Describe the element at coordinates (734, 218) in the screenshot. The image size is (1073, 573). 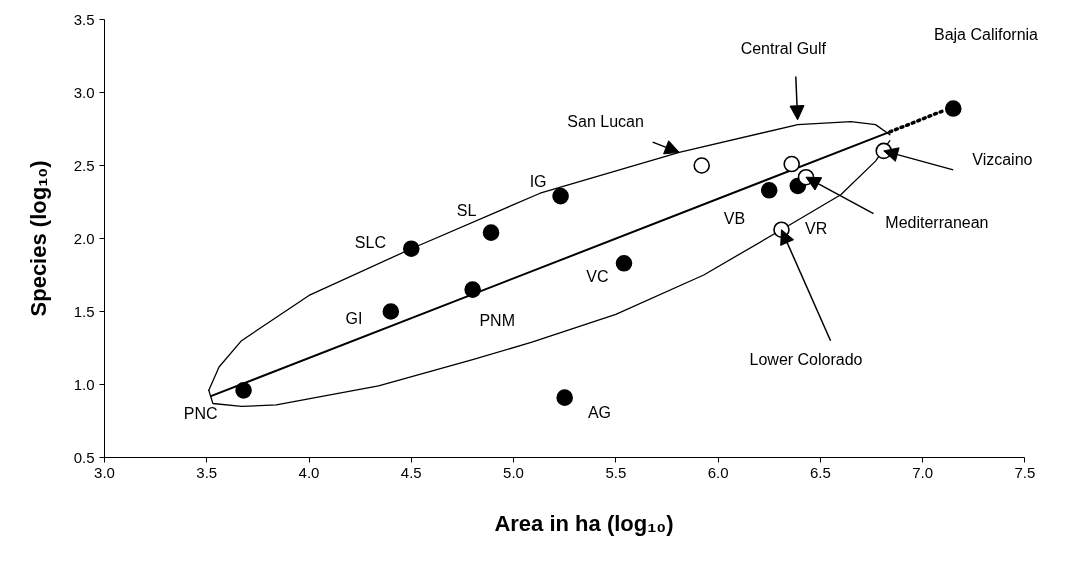
I see `annotation: VB` at that location.